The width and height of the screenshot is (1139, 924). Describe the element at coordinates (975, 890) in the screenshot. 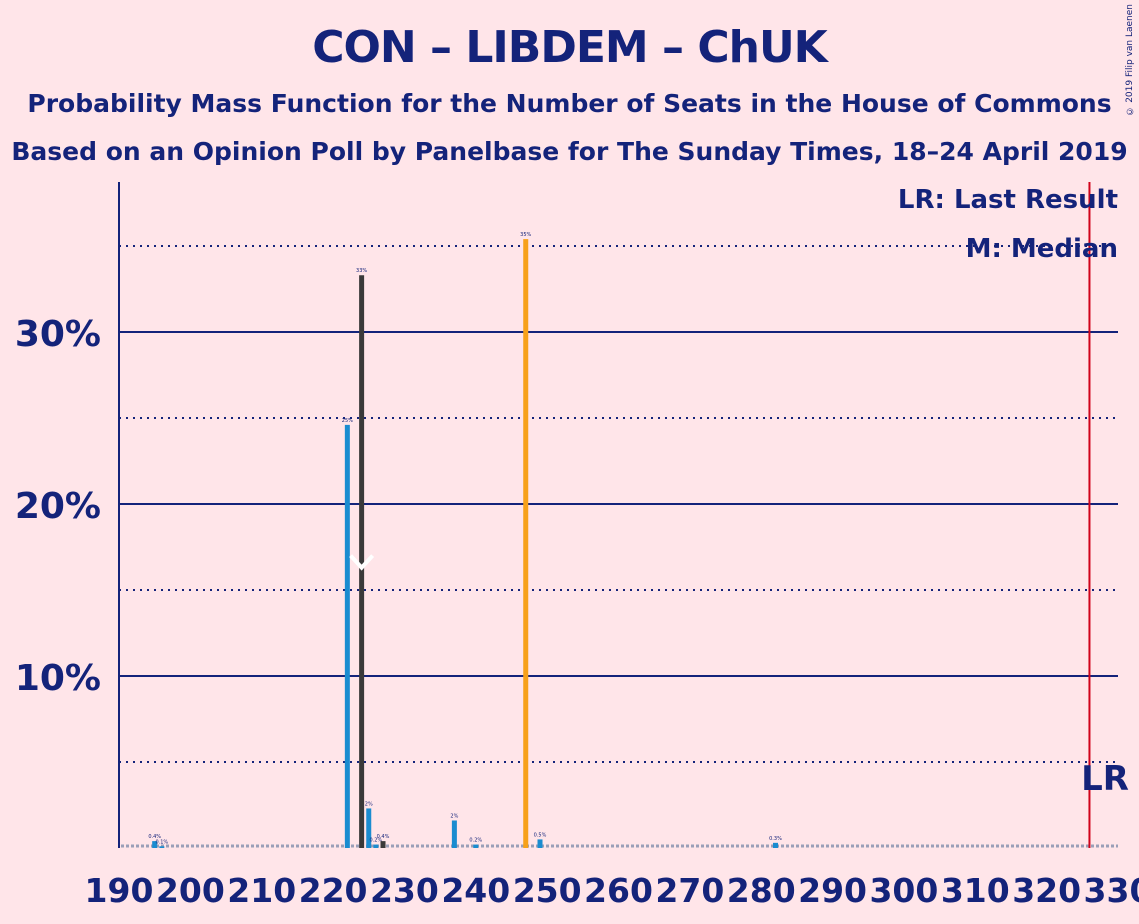

I see `x-tick-label: 310` at that location.